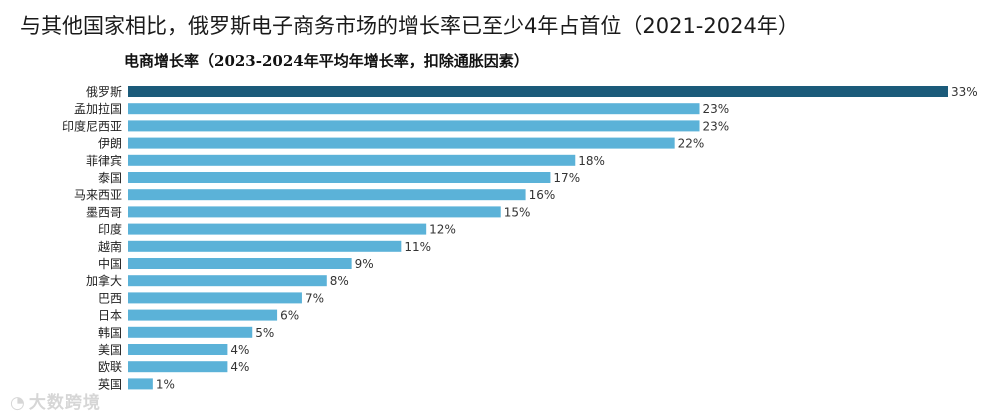  Describe the element at coordinates (566, 178) in the screenshot. I see `value-label: 17%` at that location.